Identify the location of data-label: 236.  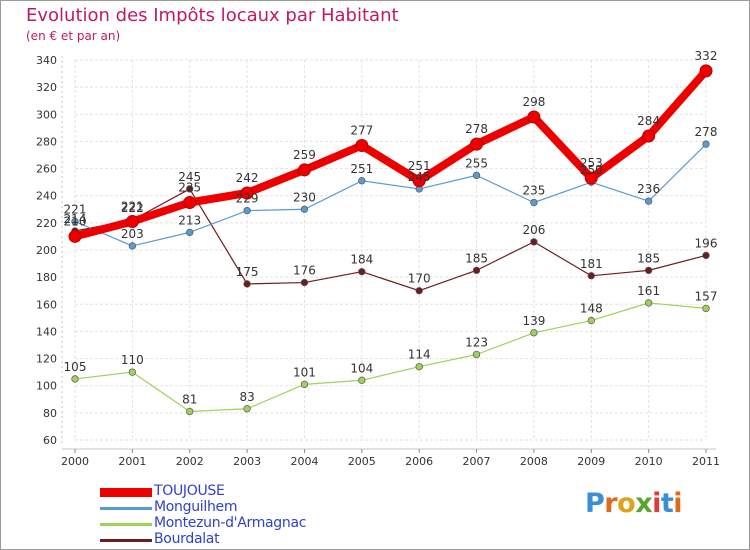
(648, 189).